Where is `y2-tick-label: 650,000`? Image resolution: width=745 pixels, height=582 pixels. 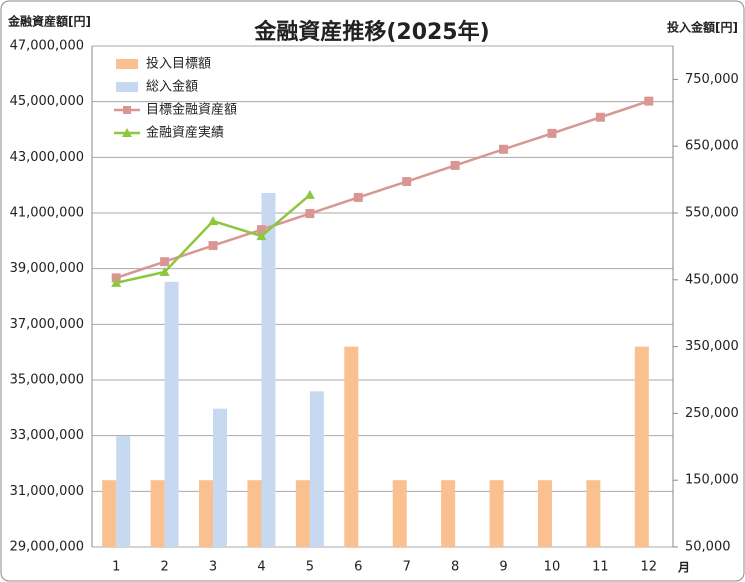
y2-tick-label: 650,000 is located at coordinates (712, 146).